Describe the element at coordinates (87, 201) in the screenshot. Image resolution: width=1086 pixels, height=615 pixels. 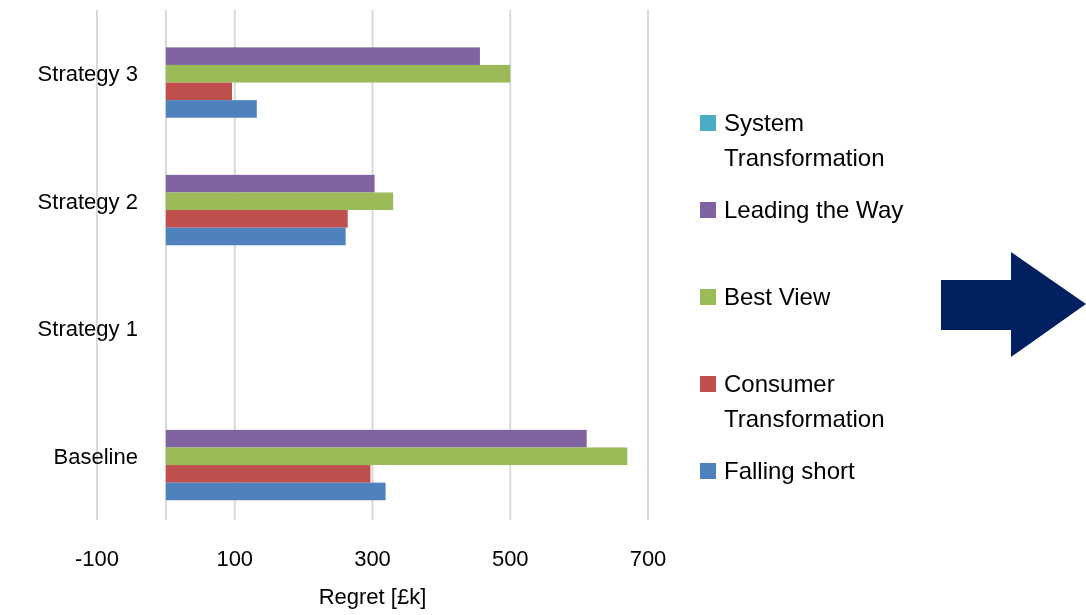
I see `y-tick-label: Strategy 2` at that location.